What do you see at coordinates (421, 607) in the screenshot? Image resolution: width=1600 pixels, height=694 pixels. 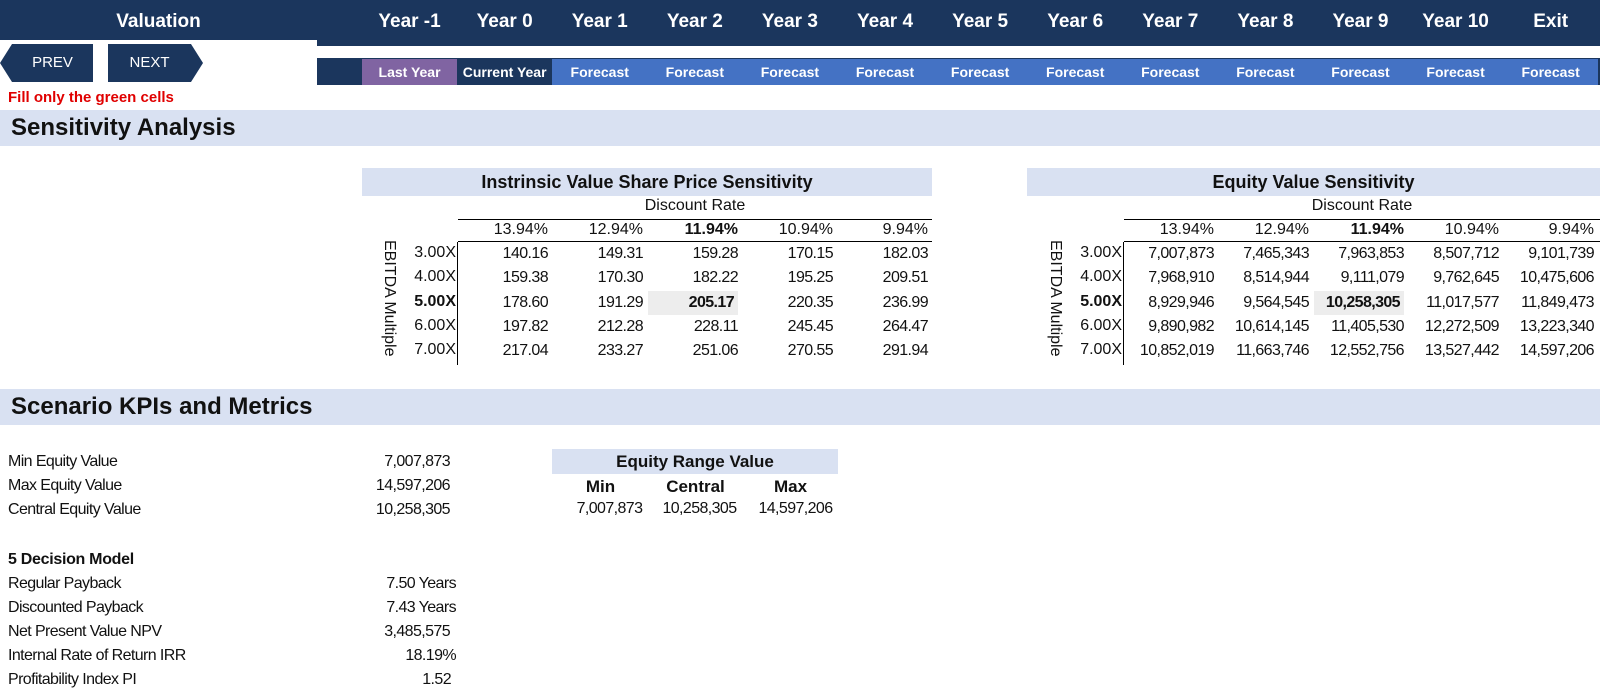 I see `discounted-payback-value: 7.43 Years` at bounding box center [421, 607].